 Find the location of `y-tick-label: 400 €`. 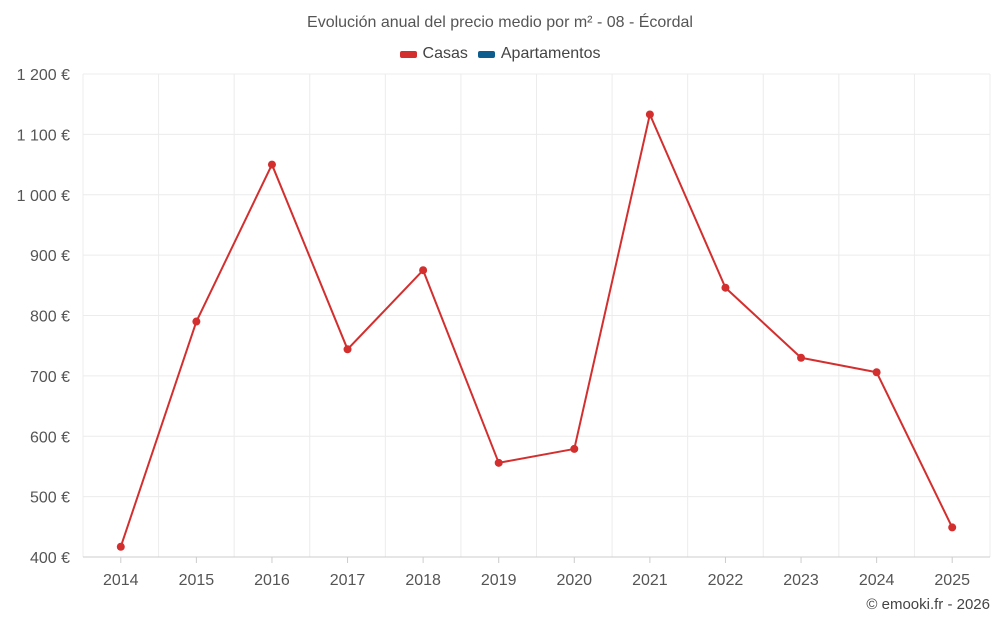

y-tick-label: 400 € is located at coordinates (50, 558).